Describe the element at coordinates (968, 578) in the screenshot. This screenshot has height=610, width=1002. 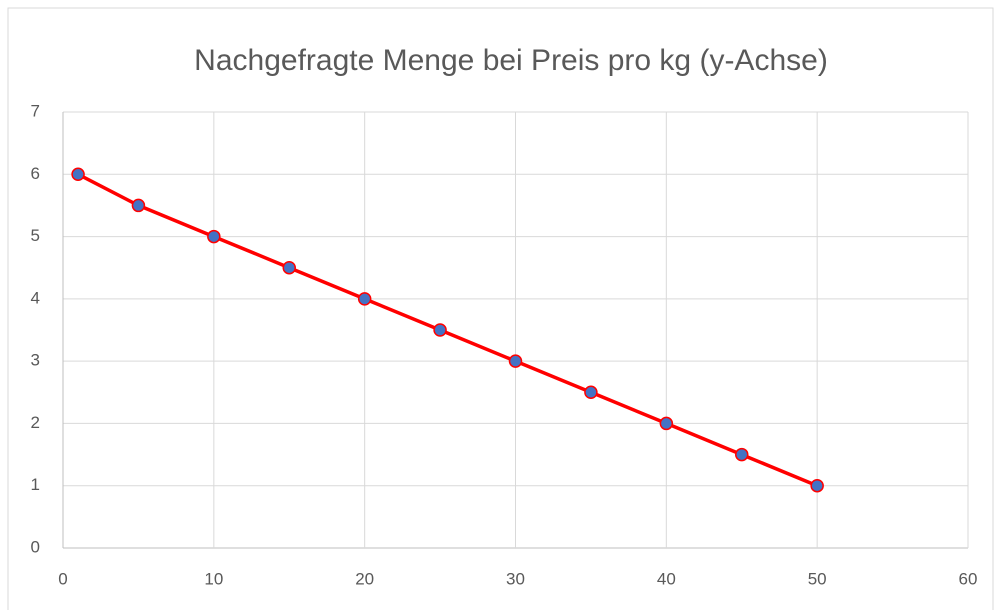
I see `x-tick-label: 60` at that location.